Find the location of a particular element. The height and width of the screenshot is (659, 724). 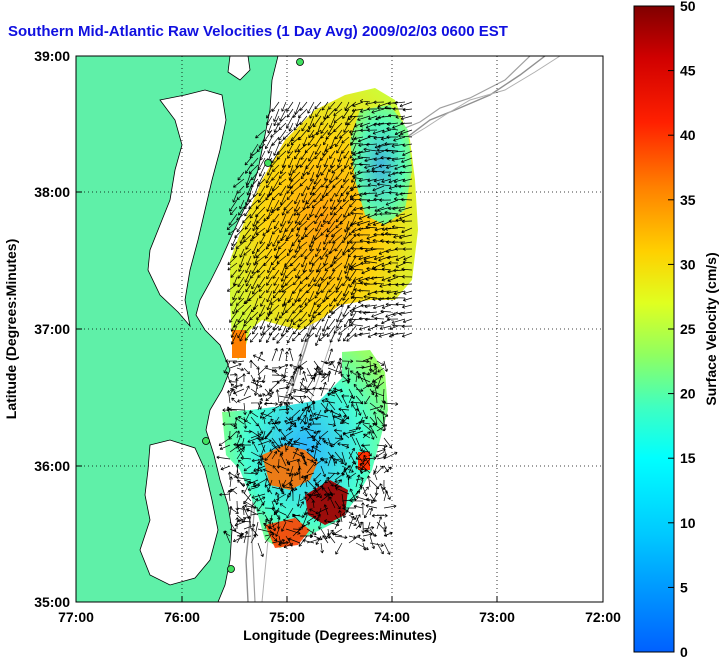

colorbar-tick-label: 50 is located at coordinates (688, 7).